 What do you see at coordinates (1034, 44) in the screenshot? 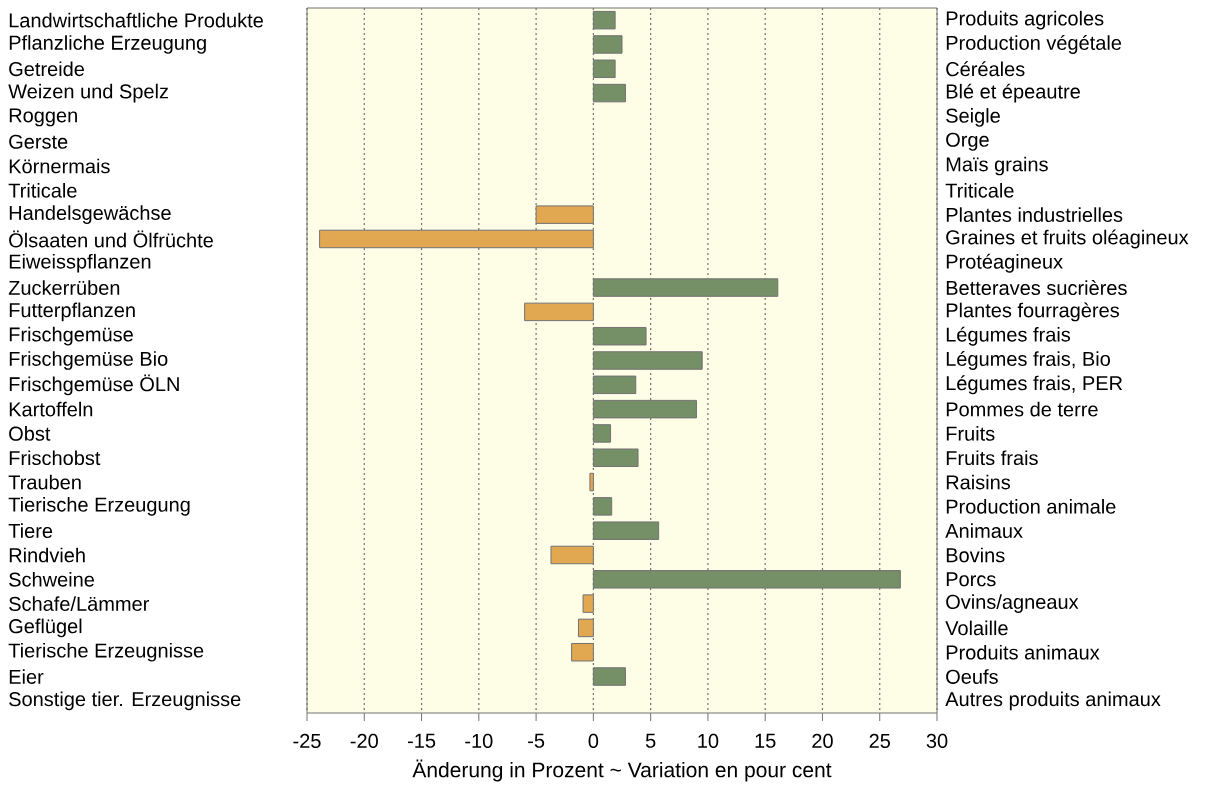
I see `y2-tick-label: Production végétale` at bounding box center [1034, 44].